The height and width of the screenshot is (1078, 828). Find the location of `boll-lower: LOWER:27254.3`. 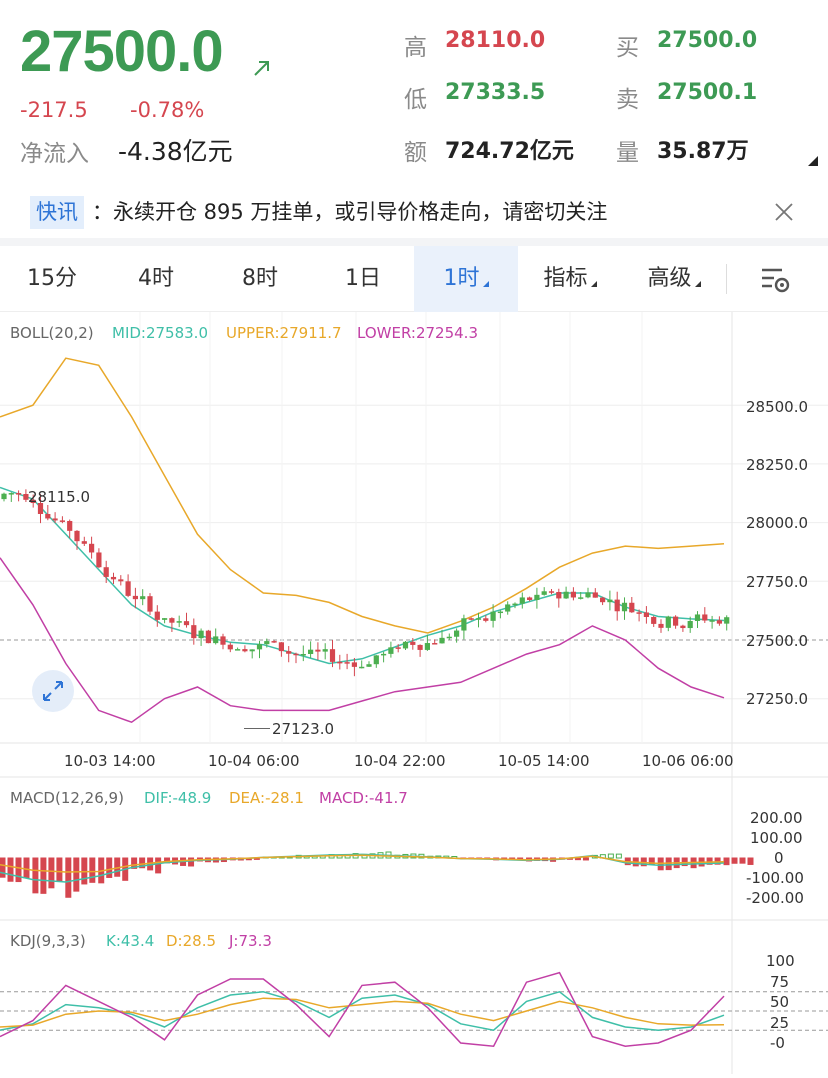

boll-lower: LOWER:27254.3 is located at coordinates (417, 333).